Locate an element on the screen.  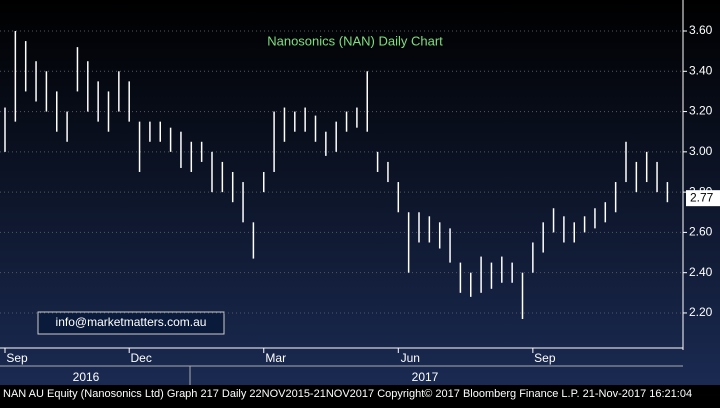
last-value-label: 2.77 is located at coordinates (702, 197).